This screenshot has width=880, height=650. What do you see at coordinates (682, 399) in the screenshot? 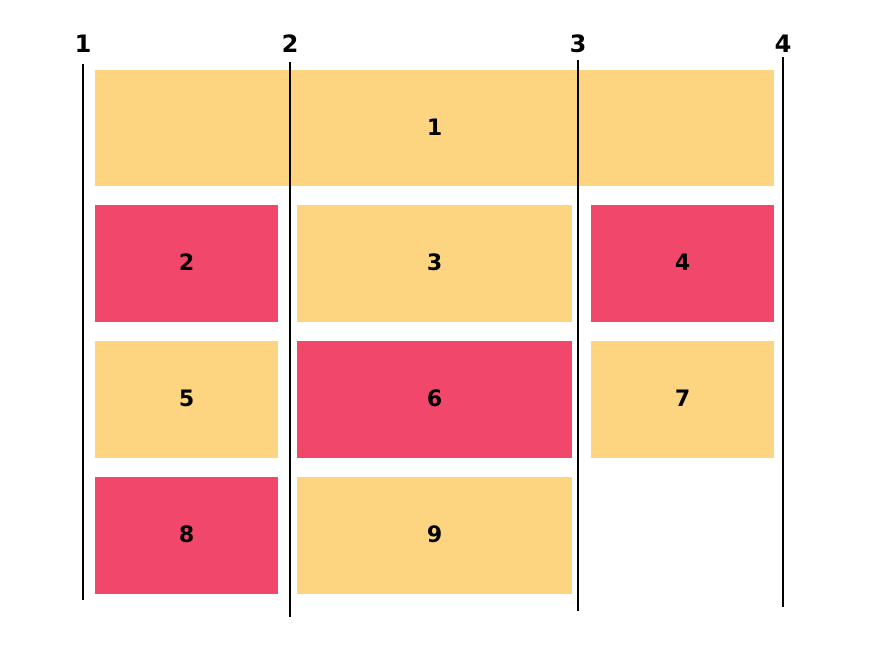
I see `grid-item: 7` at bounding box center [682, 399].